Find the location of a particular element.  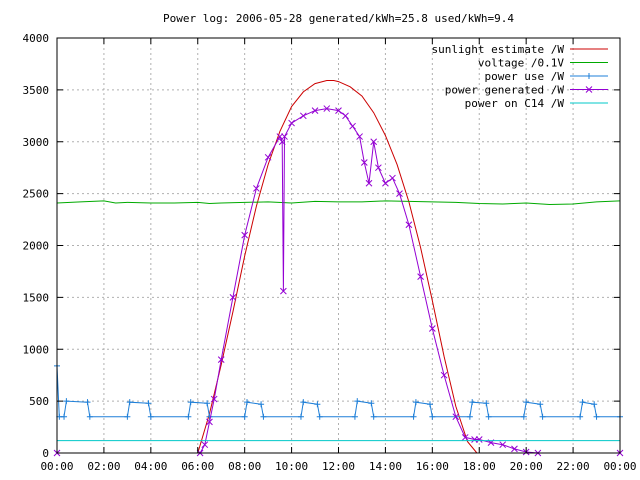

x-tick-label: 16:00 is located at coordinates (432, 466).